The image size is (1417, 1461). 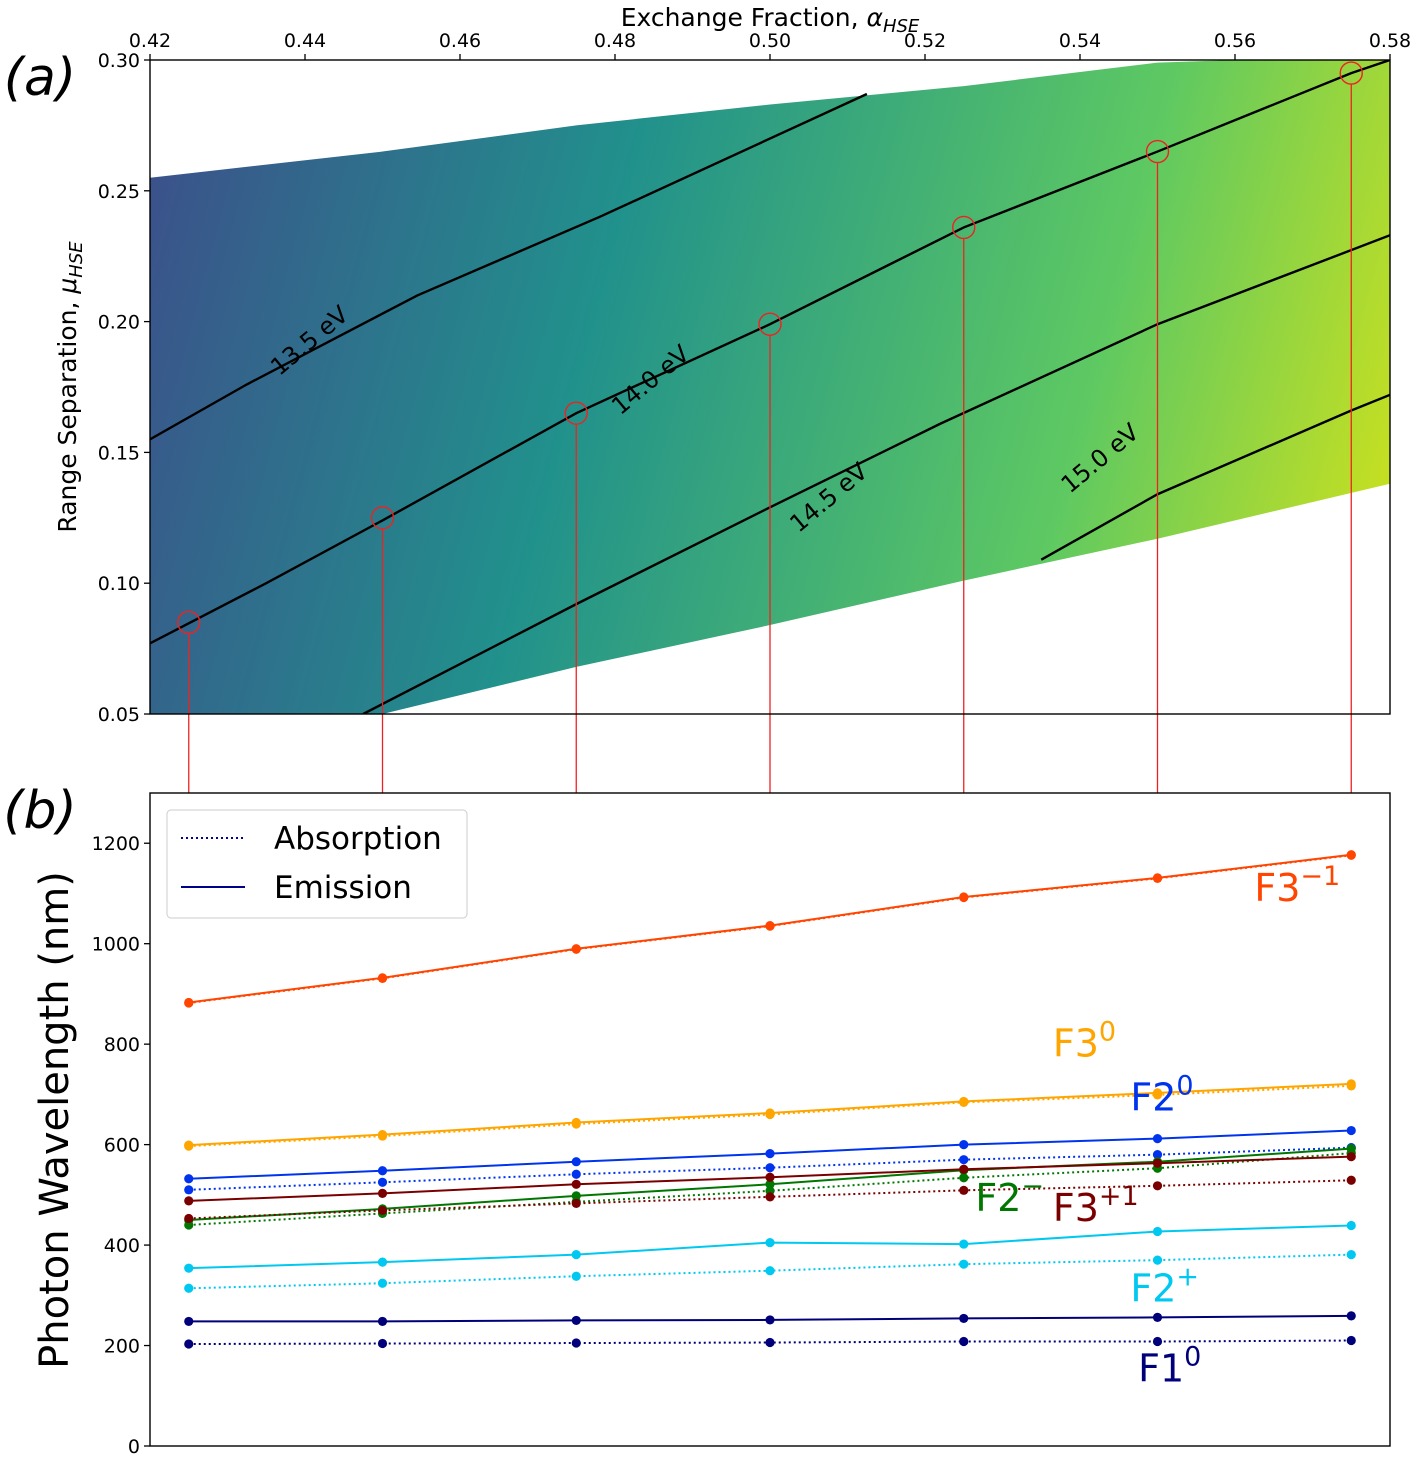 I want to click on y-tick-label-b-1: 200, so click(x=122, y=1347).